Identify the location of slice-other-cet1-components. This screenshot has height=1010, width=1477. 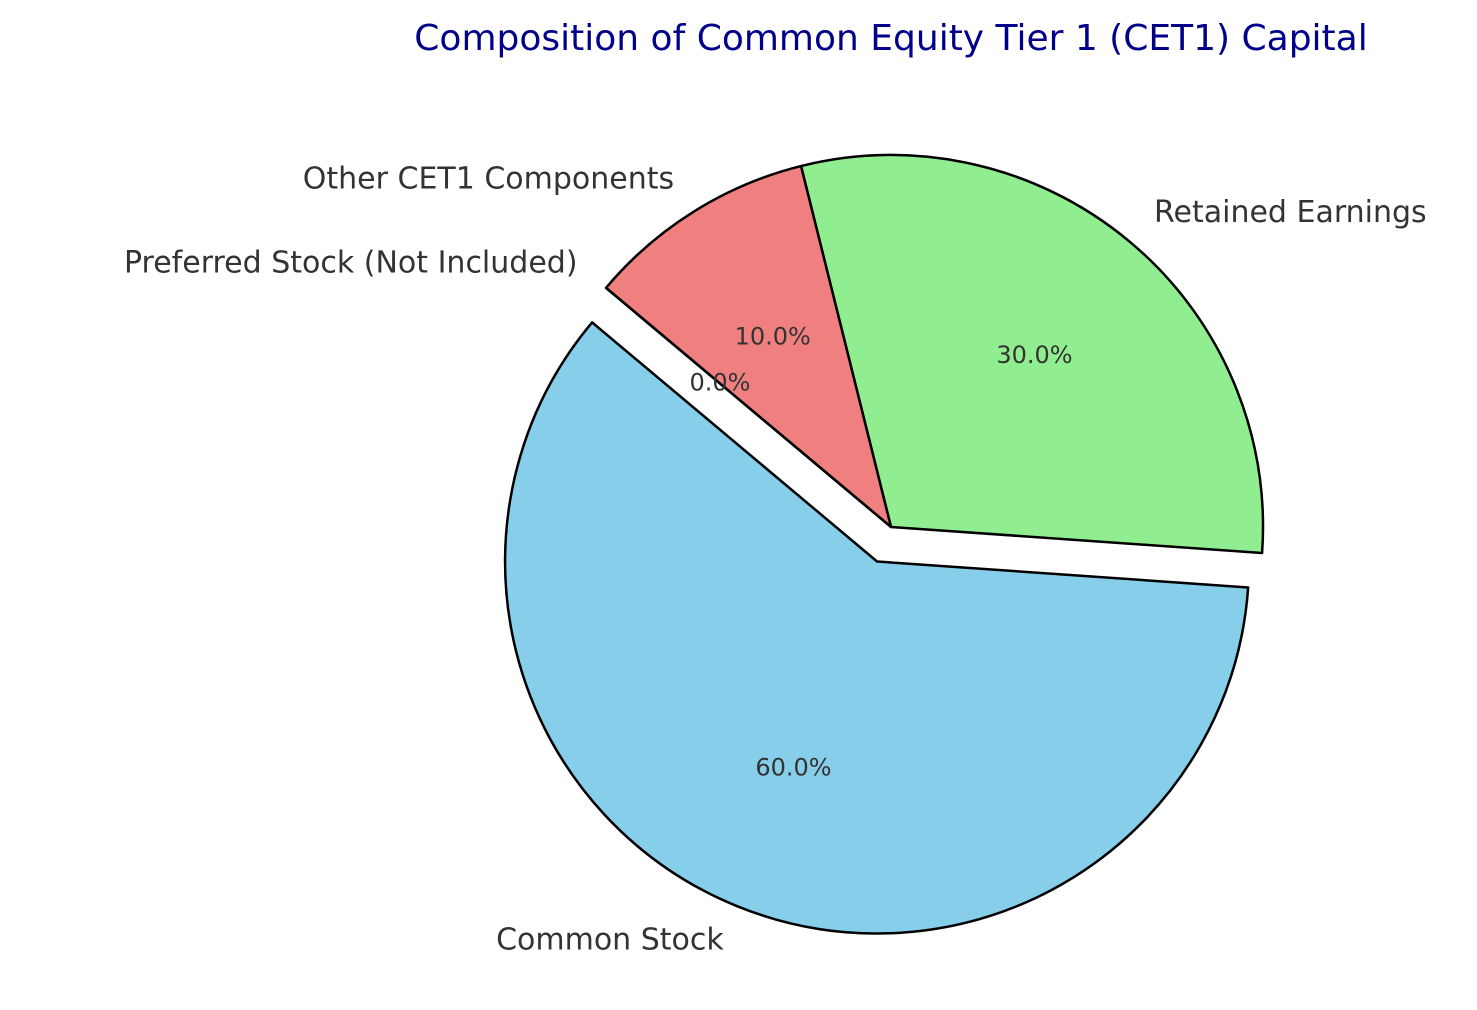
(748, 346).